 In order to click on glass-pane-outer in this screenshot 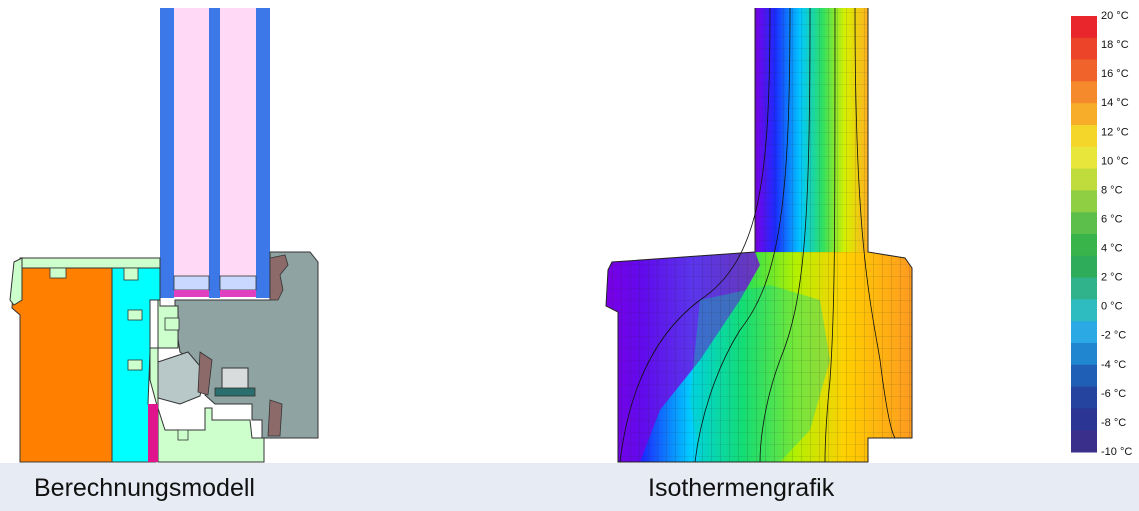, I will do `click(167, 153)`.